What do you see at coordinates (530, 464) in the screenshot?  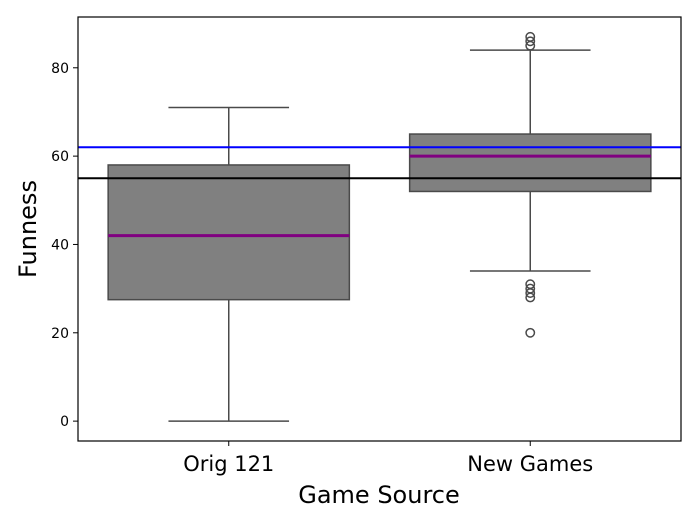 I see `x-tick-label: New Games` at bounding box center [530, 464].